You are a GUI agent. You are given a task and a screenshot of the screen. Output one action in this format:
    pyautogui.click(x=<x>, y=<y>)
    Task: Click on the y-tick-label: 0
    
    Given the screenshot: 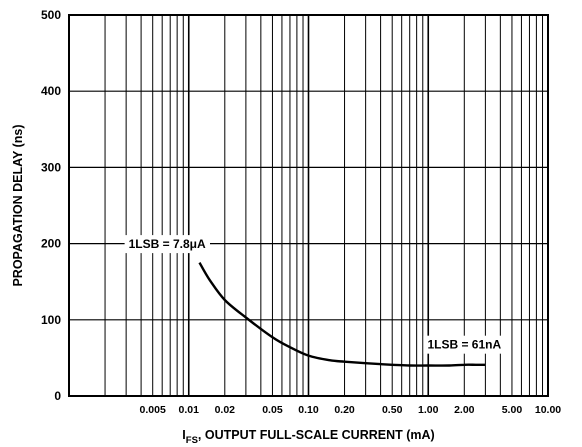 What is the action you would take?
    pyautogui.click(x=57, y=396)
    